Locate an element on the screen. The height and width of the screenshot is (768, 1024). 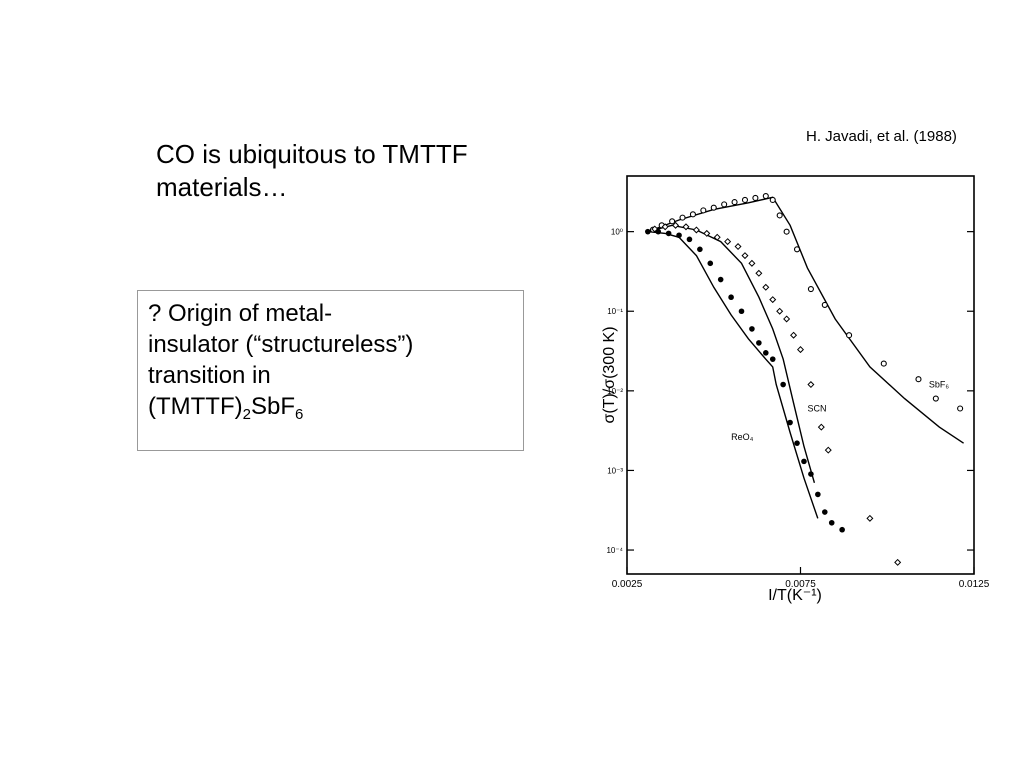
y-tick-label: 10⁻² is located at coordinates (615, 391).